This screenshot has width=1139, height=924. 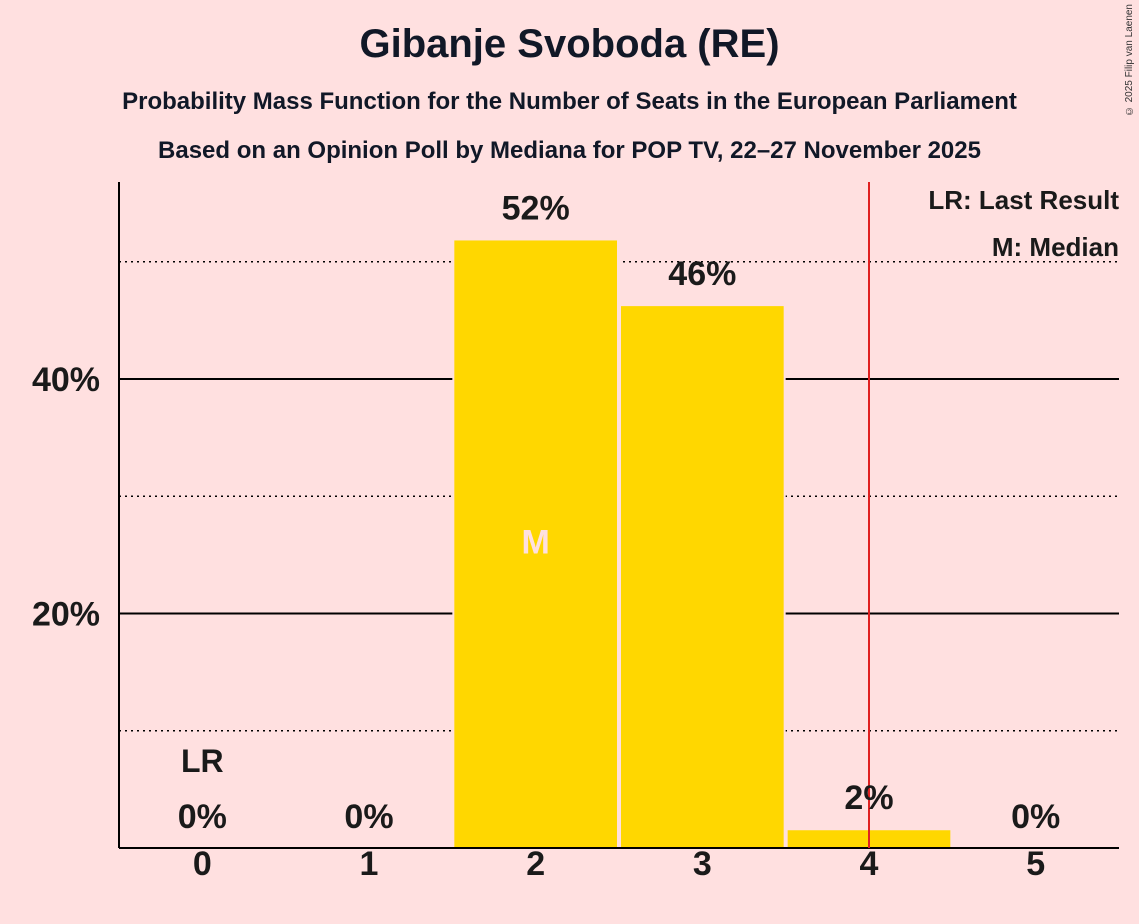 I want to click on y-tick-label-20: 20%, so click(x=66, y=614).